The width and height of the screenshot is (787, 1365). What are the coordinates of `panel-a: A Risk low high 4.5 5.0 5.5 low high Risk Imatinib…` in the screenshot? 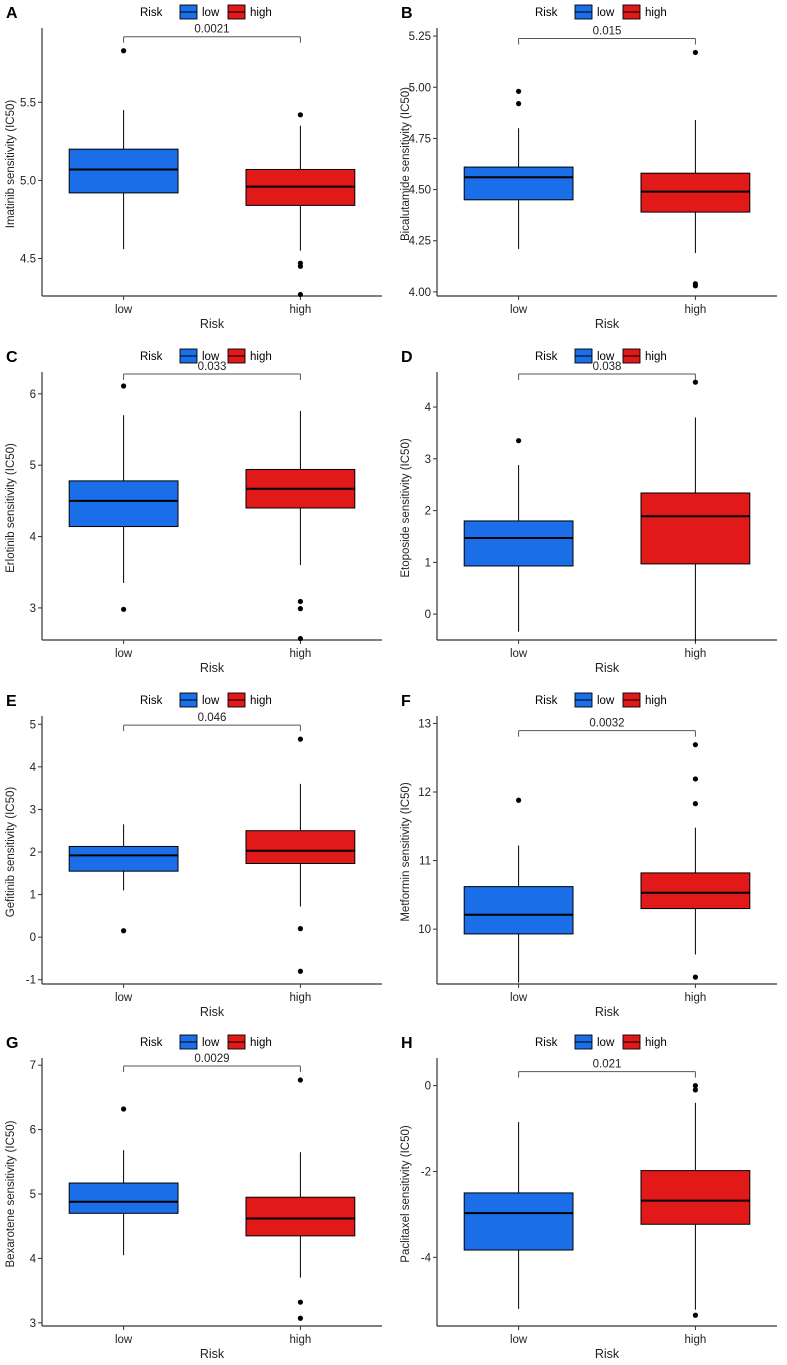 It's located at (193, 167).